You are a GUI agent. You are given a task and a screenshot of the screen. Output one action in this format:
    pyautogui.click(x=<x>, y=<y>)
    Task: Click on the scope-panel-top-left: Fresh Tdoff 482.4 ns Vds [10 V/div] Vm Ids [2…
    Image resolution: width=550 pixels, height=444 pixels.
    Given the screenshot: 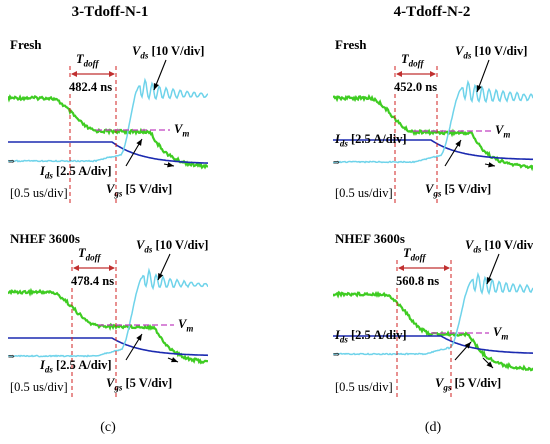 What is the action you would take?
    pyautogui.click(x=108, y=120)
    